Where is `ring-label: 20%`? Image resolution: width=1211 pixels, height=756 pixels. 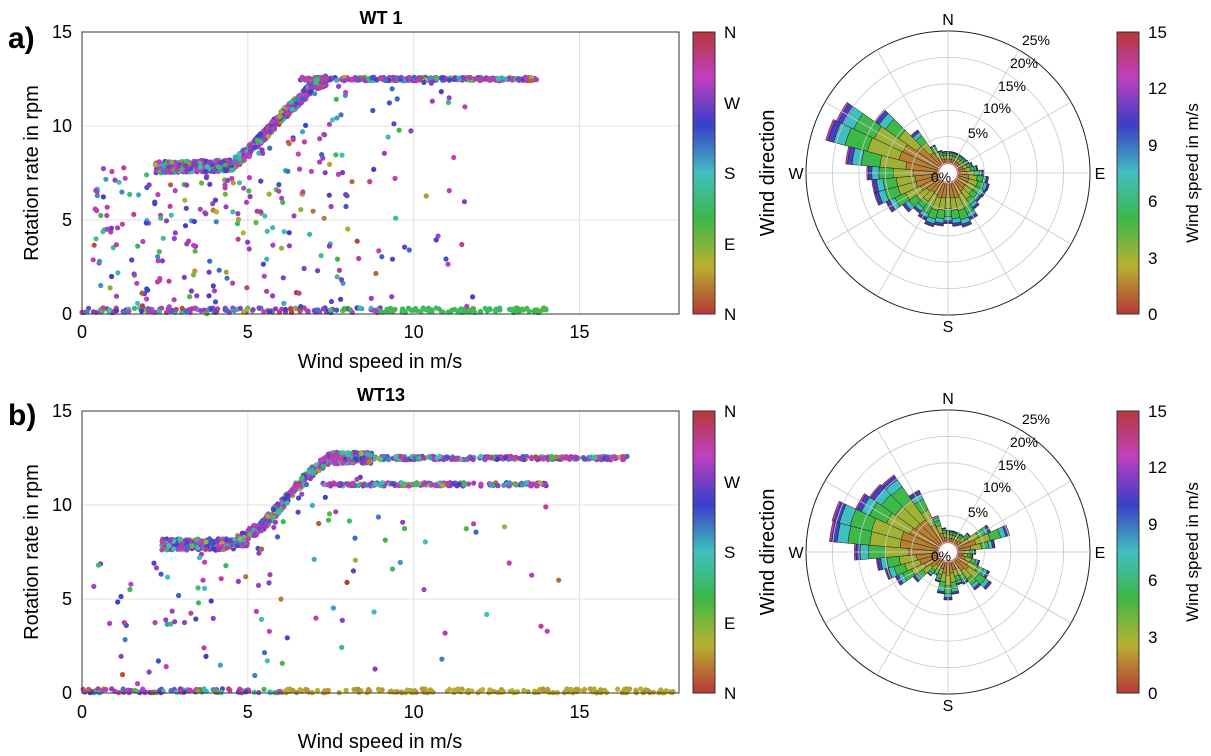 ring-label: 20% is located at coordinates (1024, 63).